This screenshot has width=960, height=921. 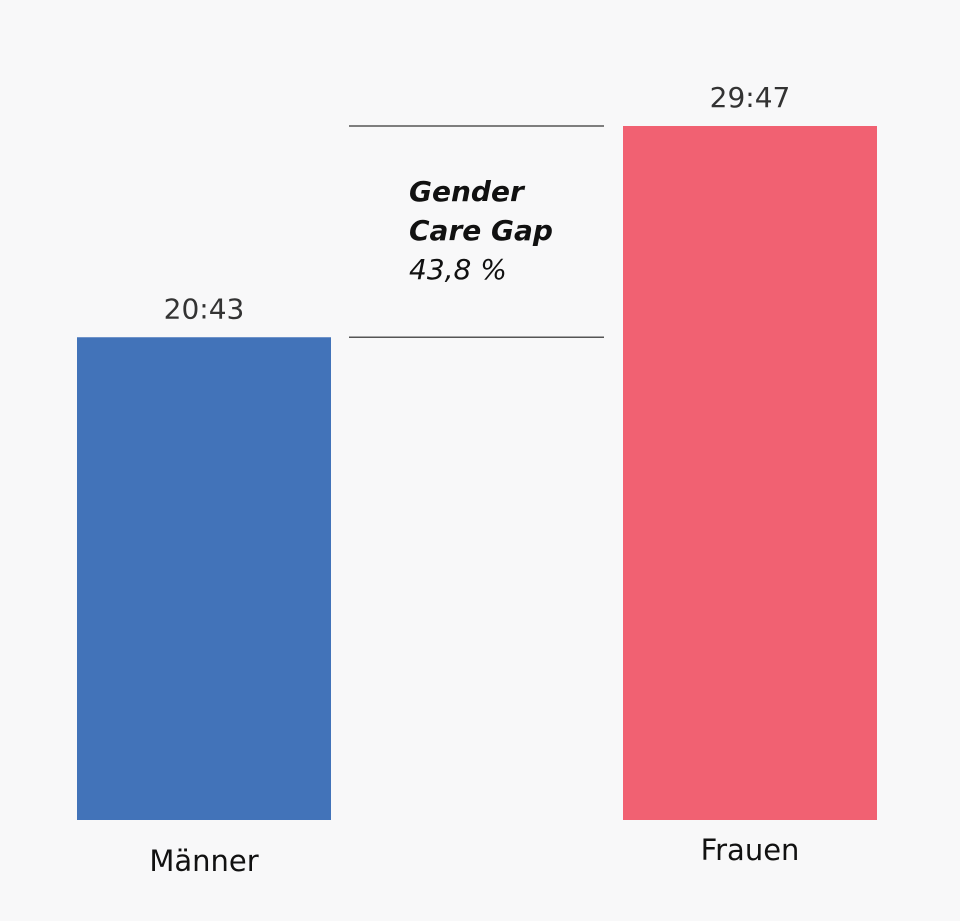 What do you see at coordinates (204, 308) in the screenshot?
I see `value-label-maenner: 20:43` at bounding box center [204, 308].